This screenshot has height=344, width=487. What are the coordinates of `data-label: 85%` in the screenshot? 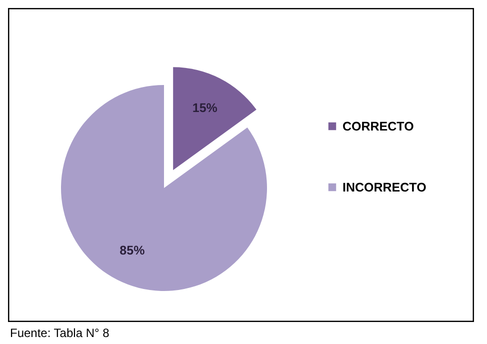 It's located at (132, 250).